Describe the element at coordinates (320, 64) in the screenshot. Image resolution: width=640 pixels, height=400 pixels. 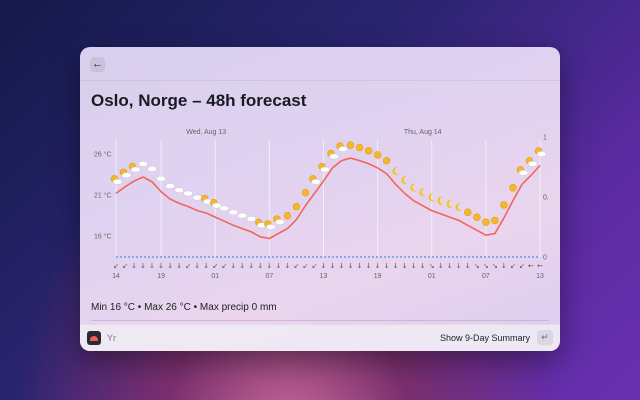
I see `top-bar` at that location.